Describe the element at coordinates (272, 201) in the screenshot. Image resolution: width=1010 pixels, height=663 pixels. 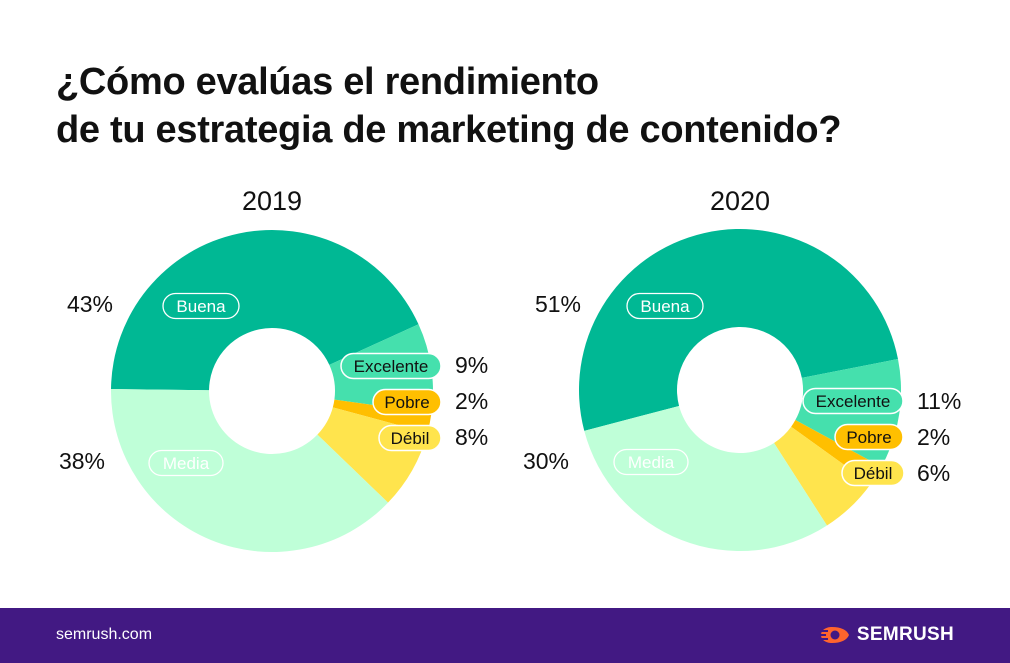
I see `chart-year-title: 2019` at that location.